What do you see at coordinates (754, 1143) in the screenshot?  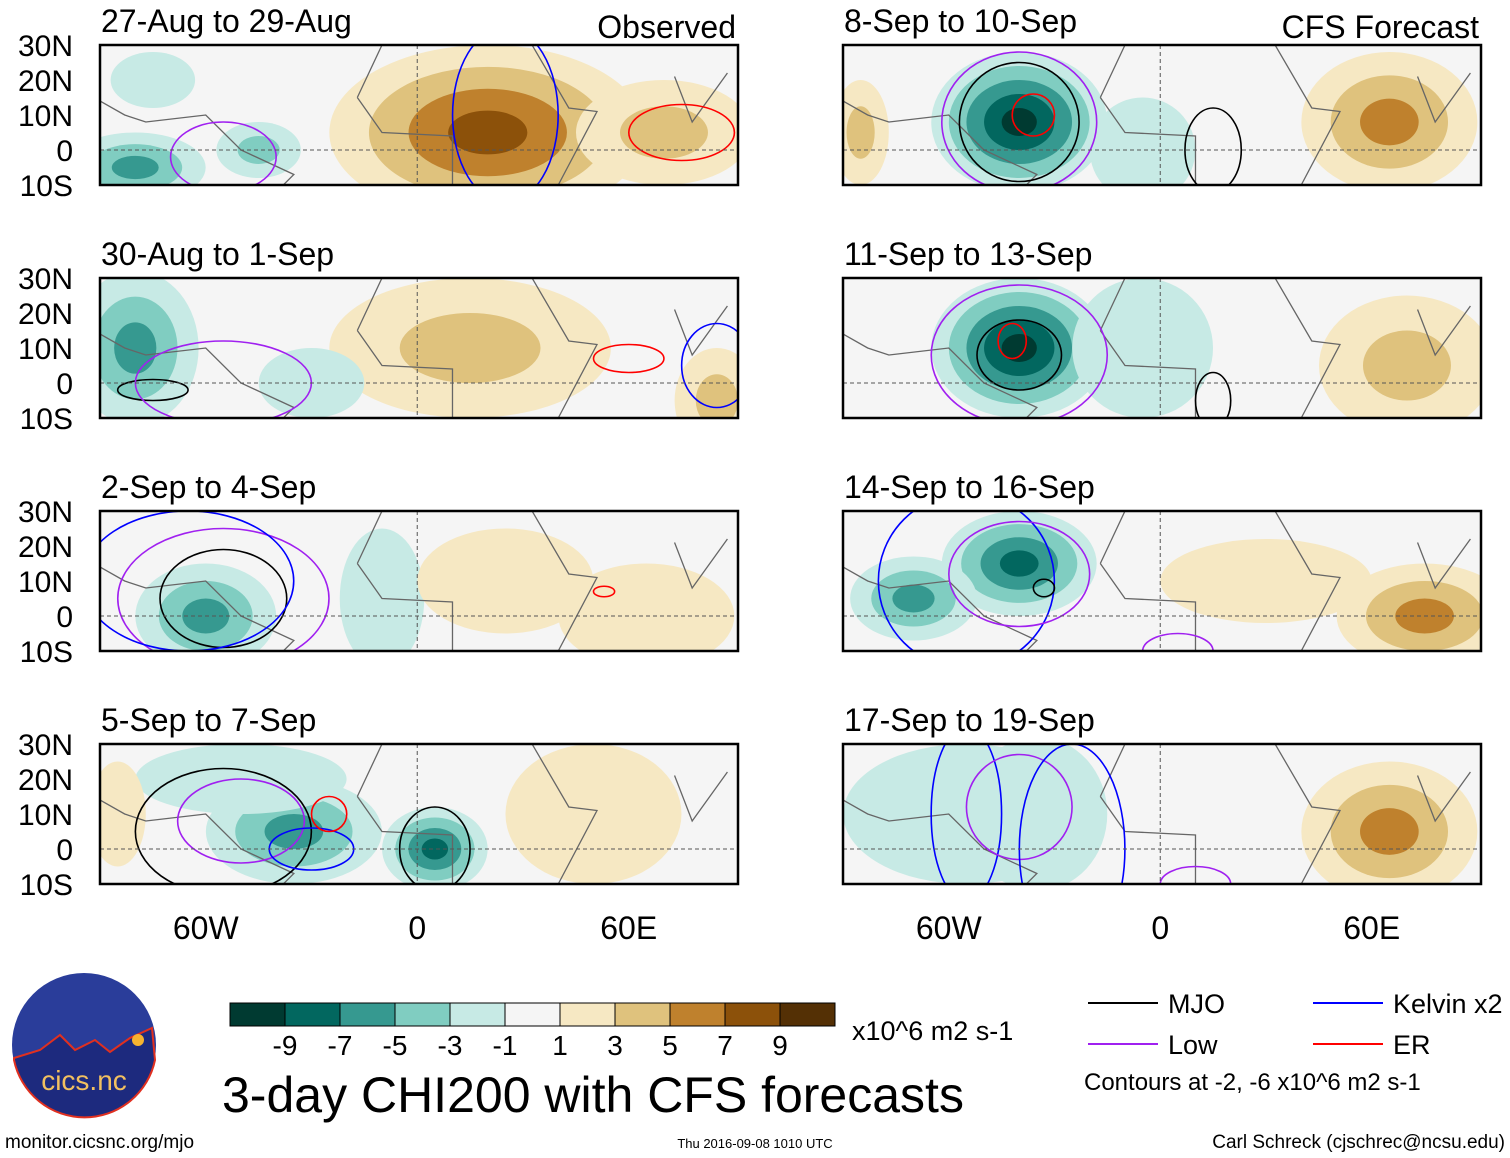 I see `footer-timestamp: Thu 2016-09-08 1010 UTC` at bounding box center [754, 1143].